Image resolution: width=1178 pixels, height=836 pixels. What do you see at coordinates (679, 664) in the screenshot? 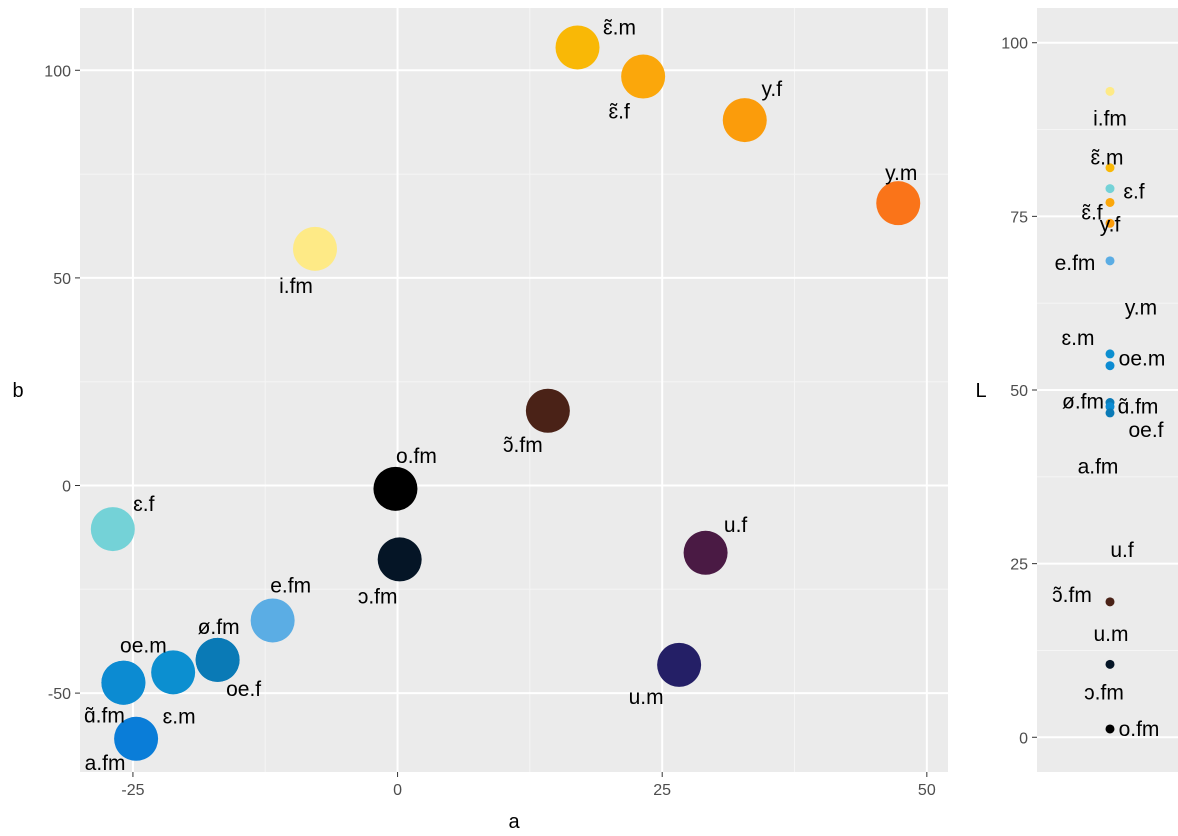
I see `ab-pt-u-m` at bounding box center [679, 664].